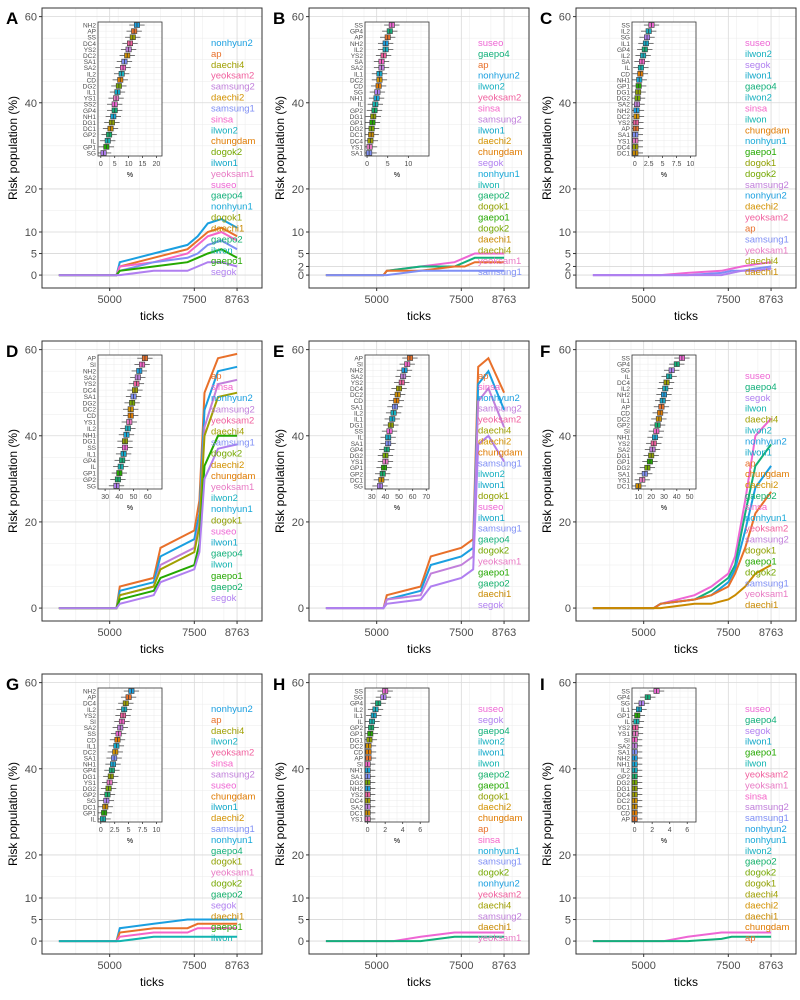 This screenshot has width=800, height=1000. Describe the element at coordinates (565, 856) in the screenshot. I see `y-tick-label: 20` at that location.